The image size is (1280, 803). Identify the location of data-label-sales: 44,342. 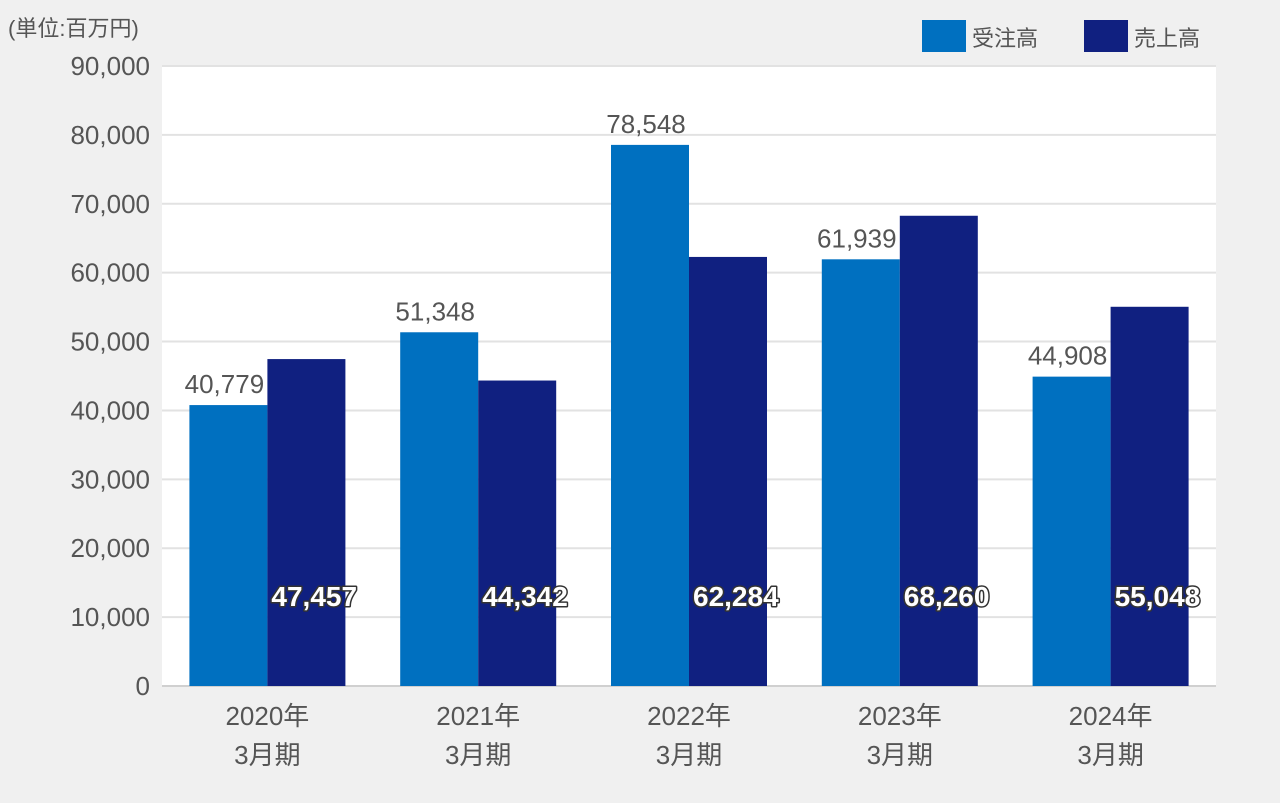
(525, 596).